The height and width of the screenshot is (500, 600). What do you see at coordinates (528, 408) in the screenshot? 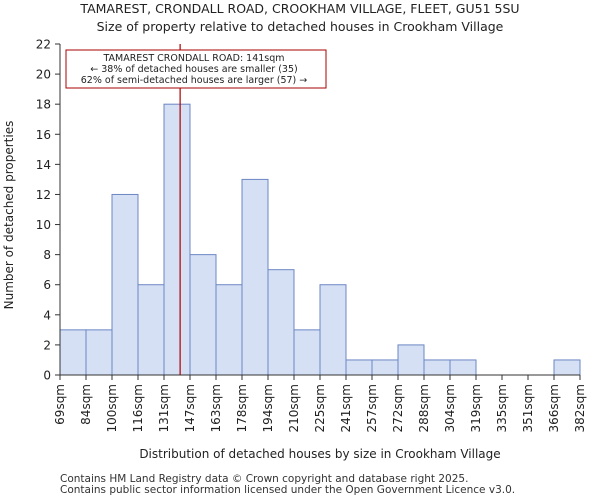
I see `x-tick-label: 351sqm` at bounding box center [528, 408].